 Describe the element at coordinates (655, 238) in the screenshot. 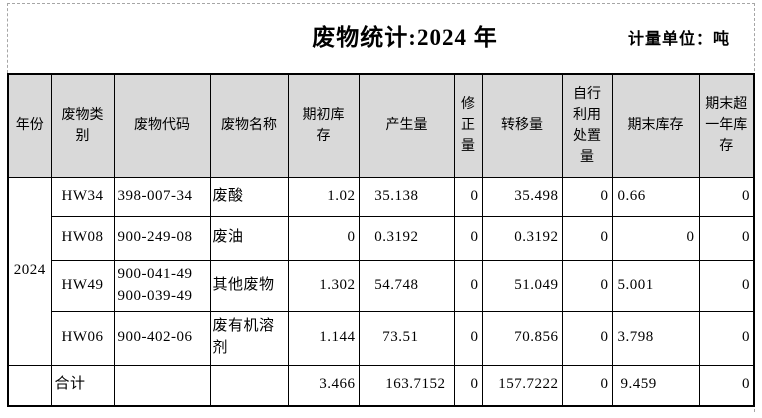

I see `cell-closing-stock: 0` at that location.